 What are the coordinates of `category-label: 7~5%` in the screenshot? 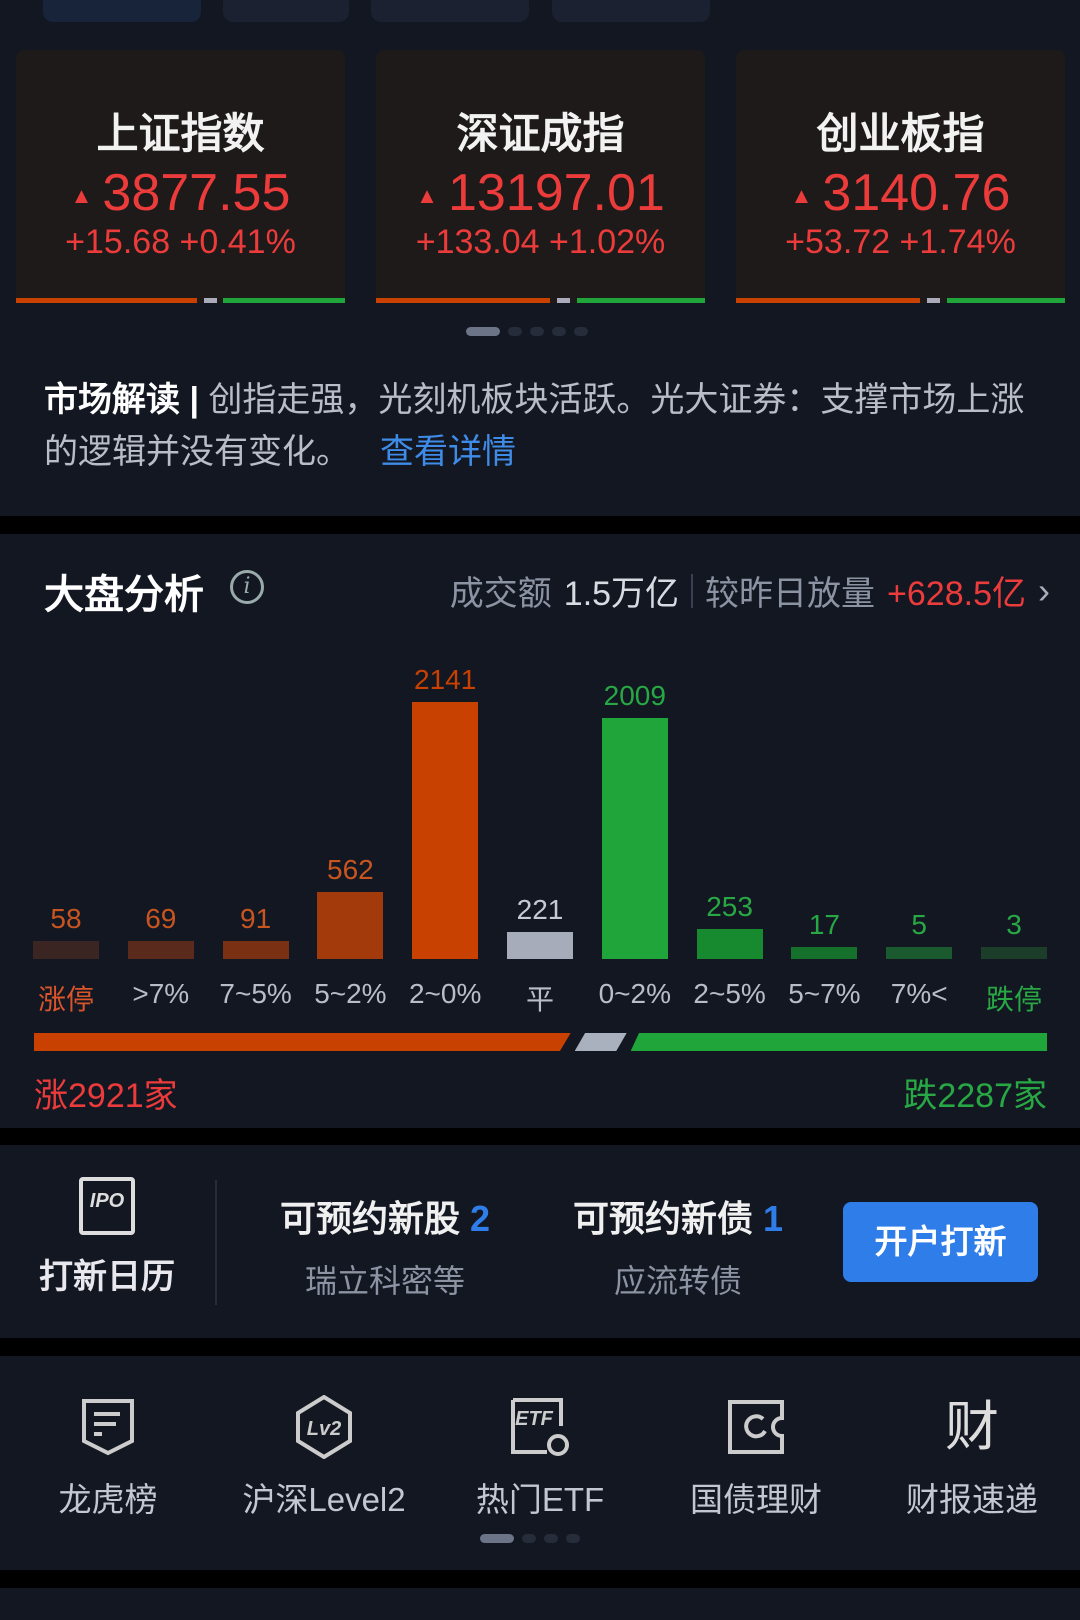 It's located at (255, 993).